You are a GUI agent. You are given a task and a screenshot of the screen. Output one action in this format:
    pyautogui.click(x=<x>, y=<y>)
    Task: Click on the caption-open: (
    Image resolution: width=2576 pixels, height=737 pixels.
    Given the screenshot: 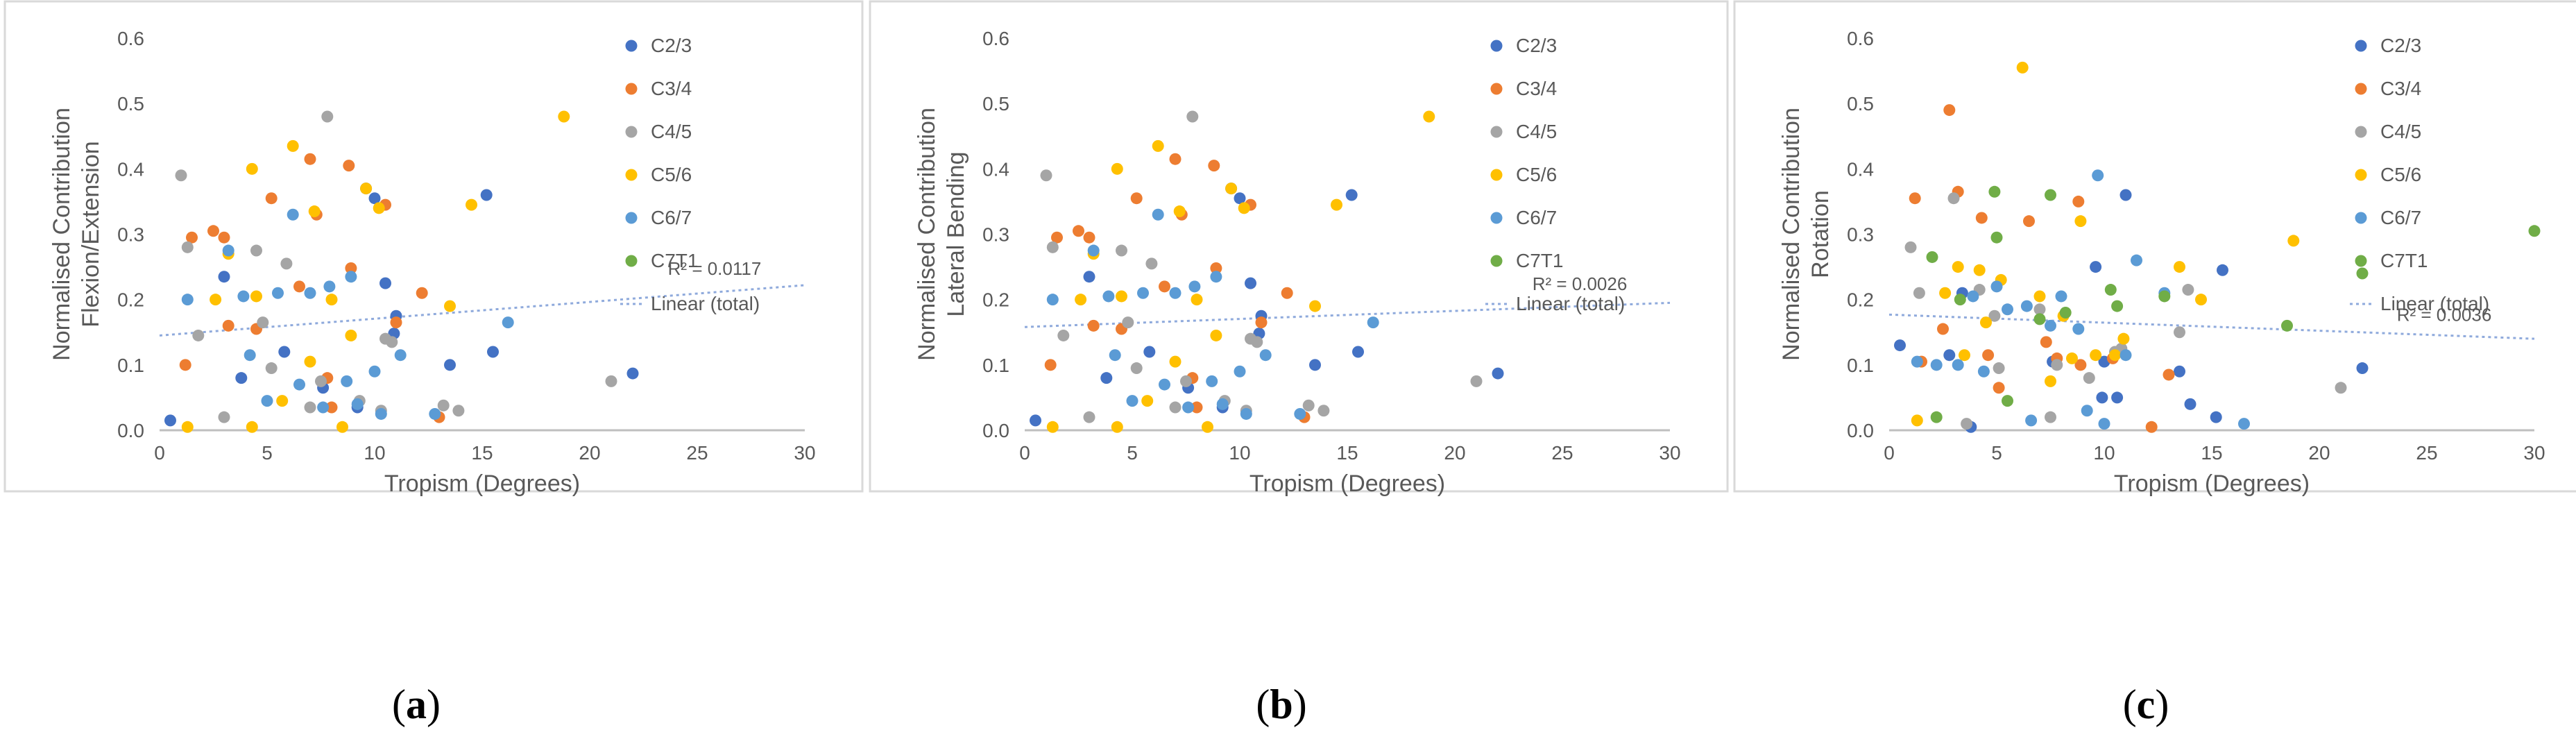 What is the action you would take?
    pyautogui.click(x=1263, y=704)
    